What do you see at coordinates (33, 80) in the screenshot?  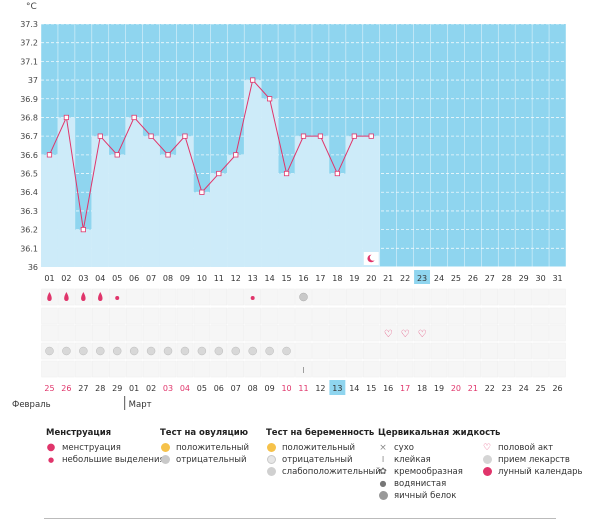 I see `y-tick-label: 37` at bounding box center [33, 80].